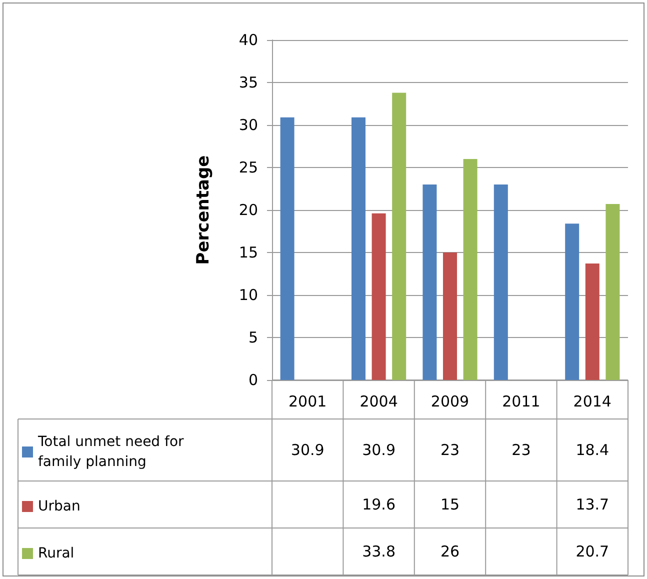  Describe the element at coordinates (248, 210) in the screenshot. I see `y-tick-label: 20` at that location.